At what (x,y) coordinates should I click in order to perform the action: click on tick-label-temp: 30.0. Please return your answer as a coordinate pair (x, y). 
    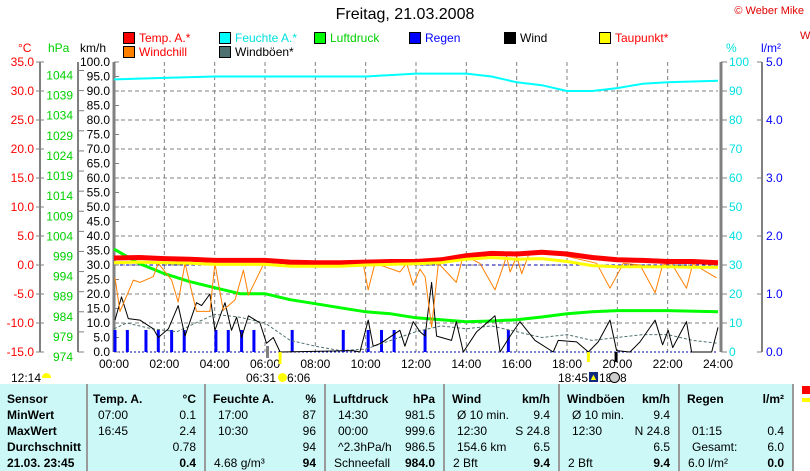
    Looking at the image, I should click on (23, 91).